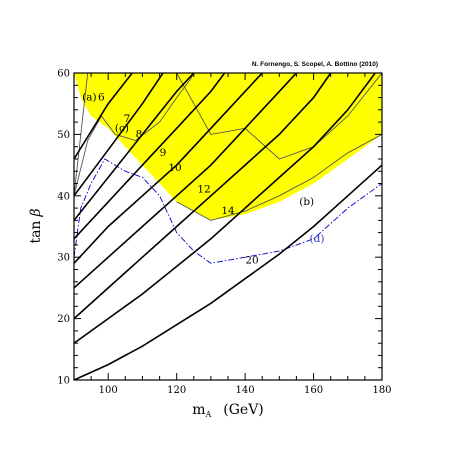 The image size is (457, 457). What do you see at coordinates (203, 190) in the screenshot?
I see `contour-label-12: 12` at bounding box center [203, 190].